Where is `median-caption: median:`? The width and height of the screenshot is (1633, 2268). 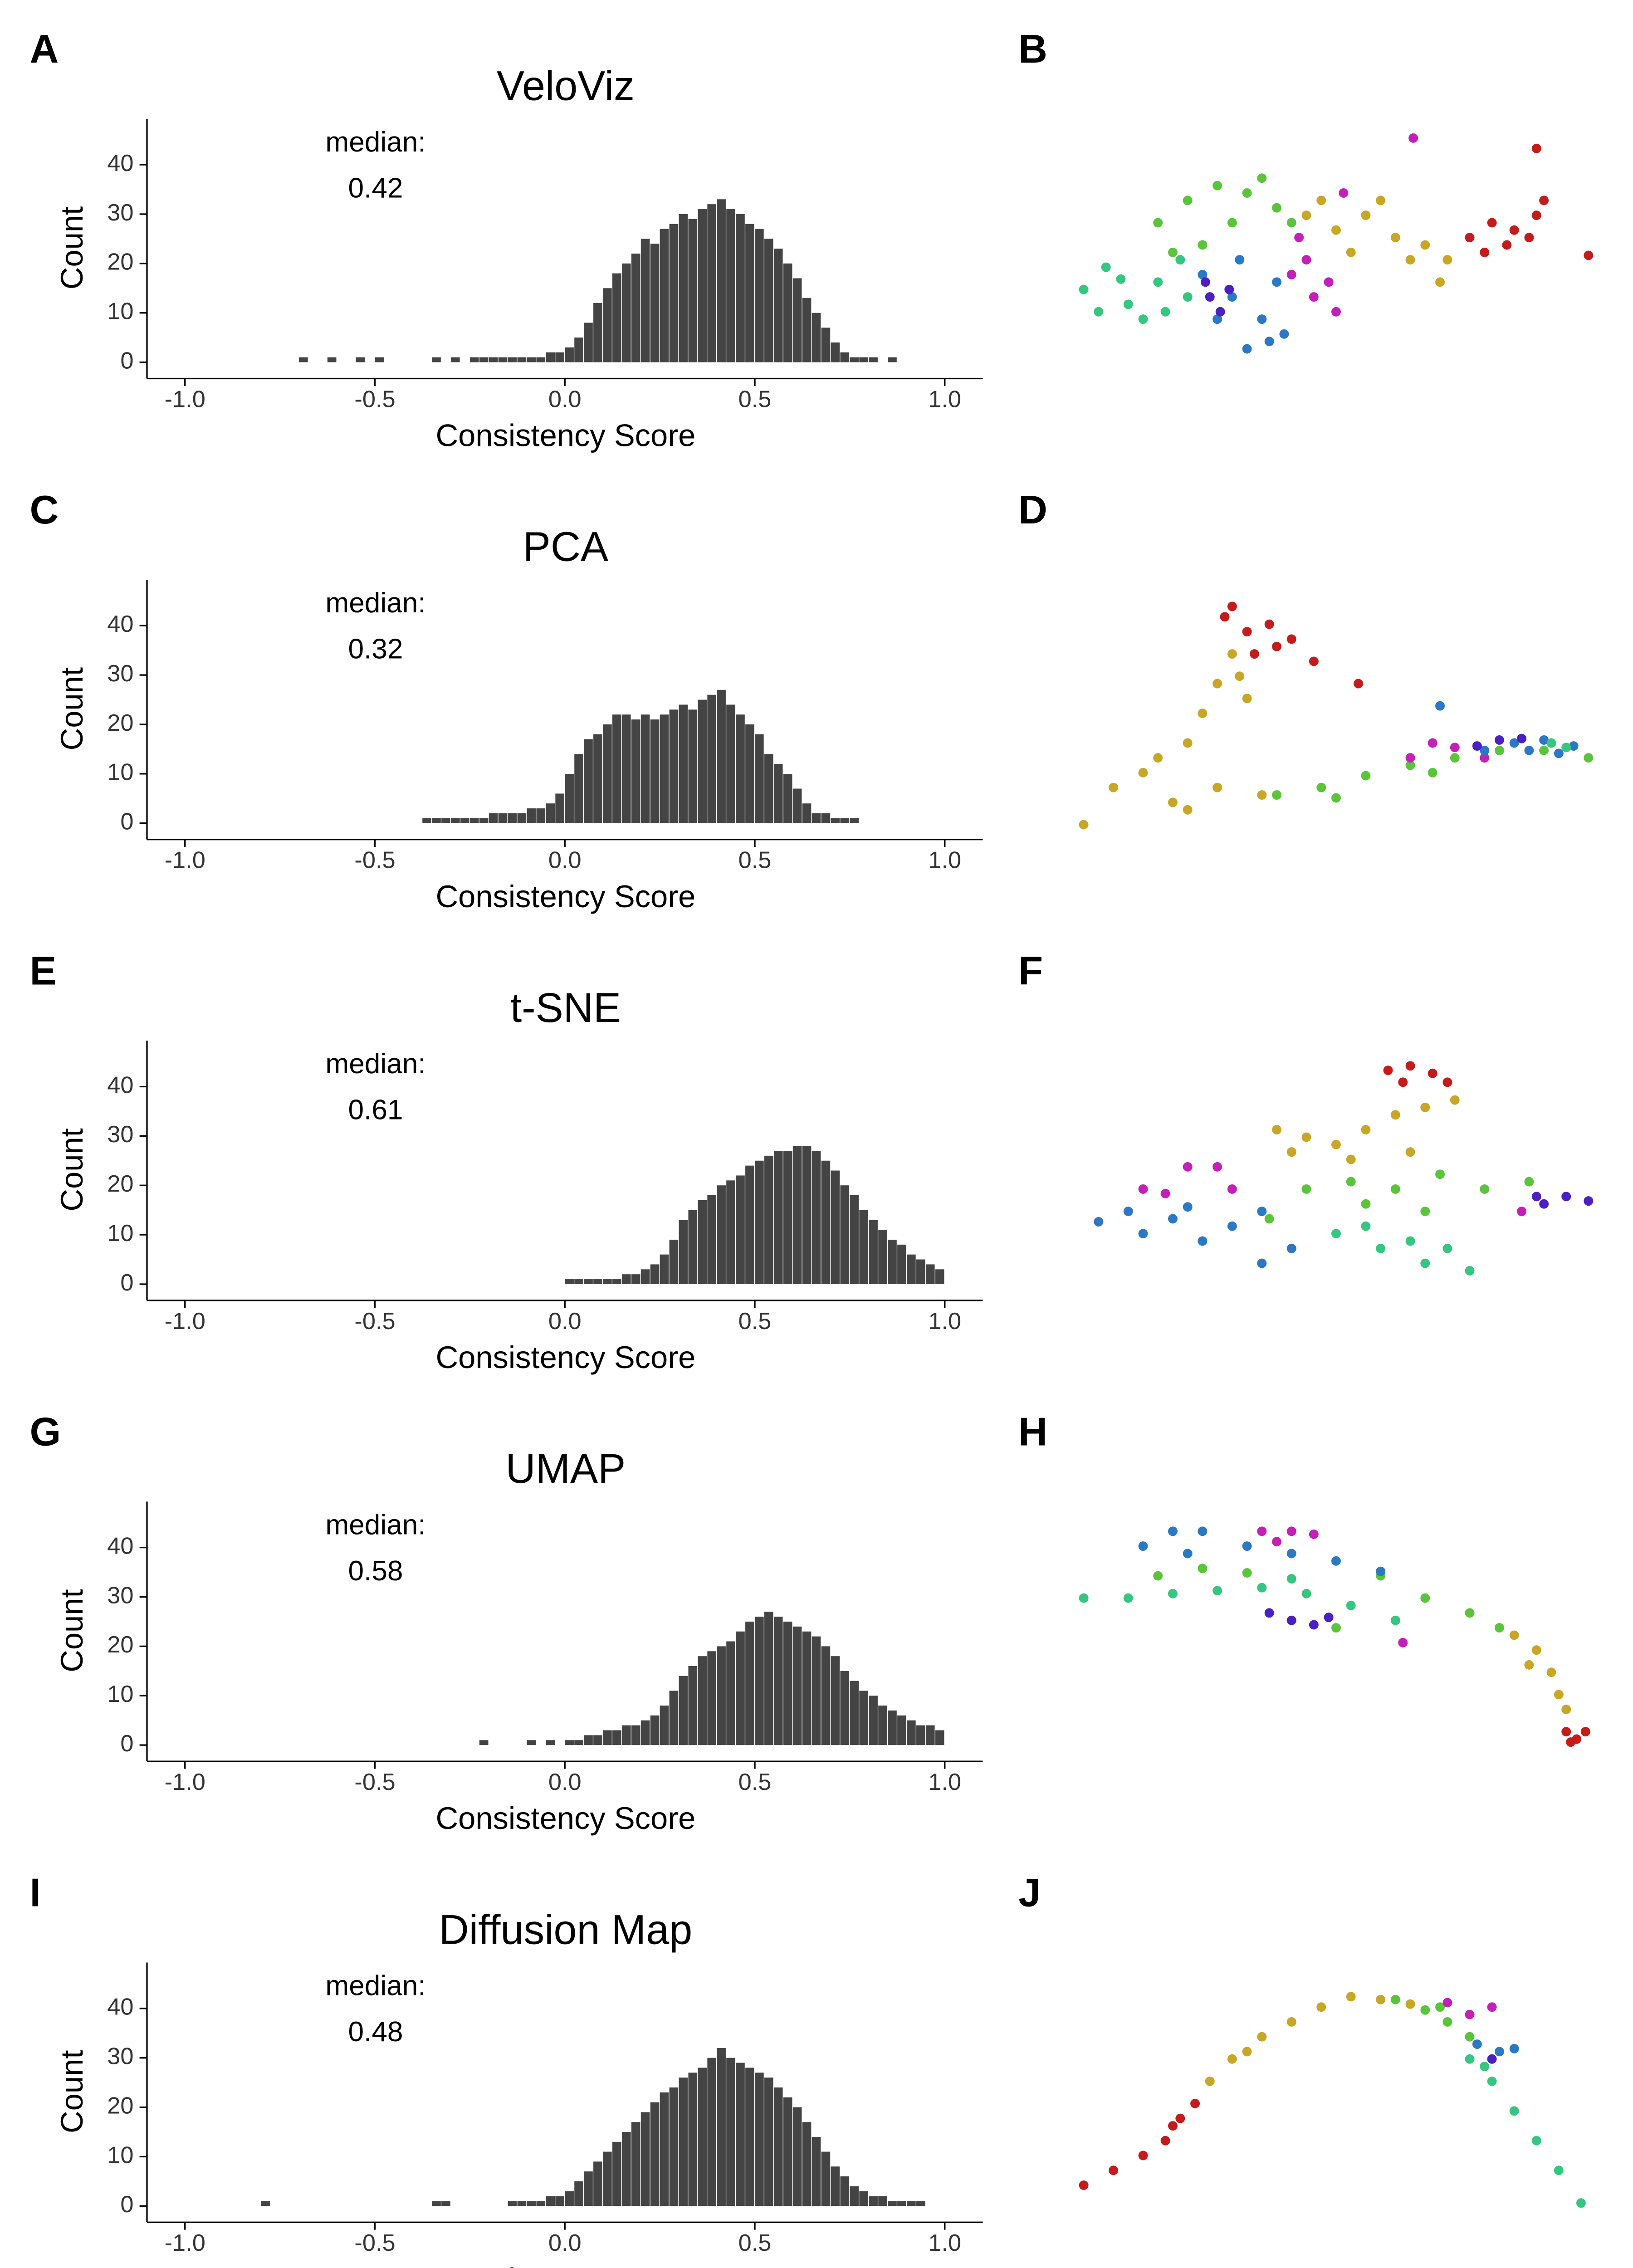
median-caption: median: is located at coordinates (375, 1064).